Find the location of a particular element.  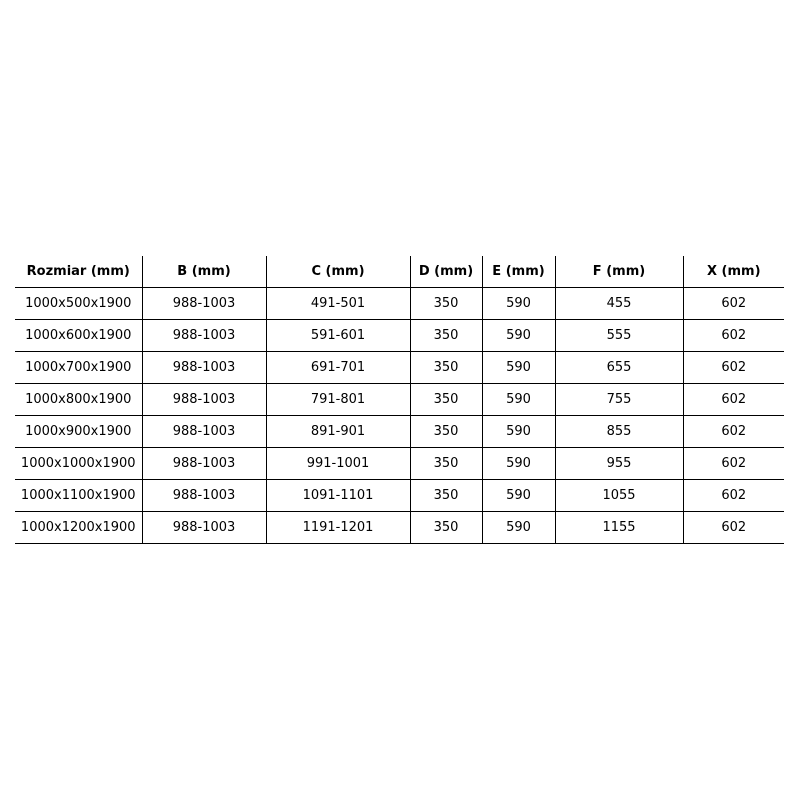

header-x: X (mm) is located at coordinates (733, 272).